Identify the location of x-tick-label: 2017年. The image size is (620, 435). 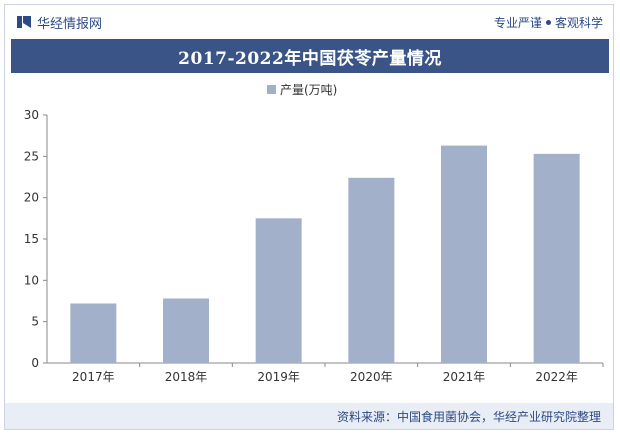
(93, 377).